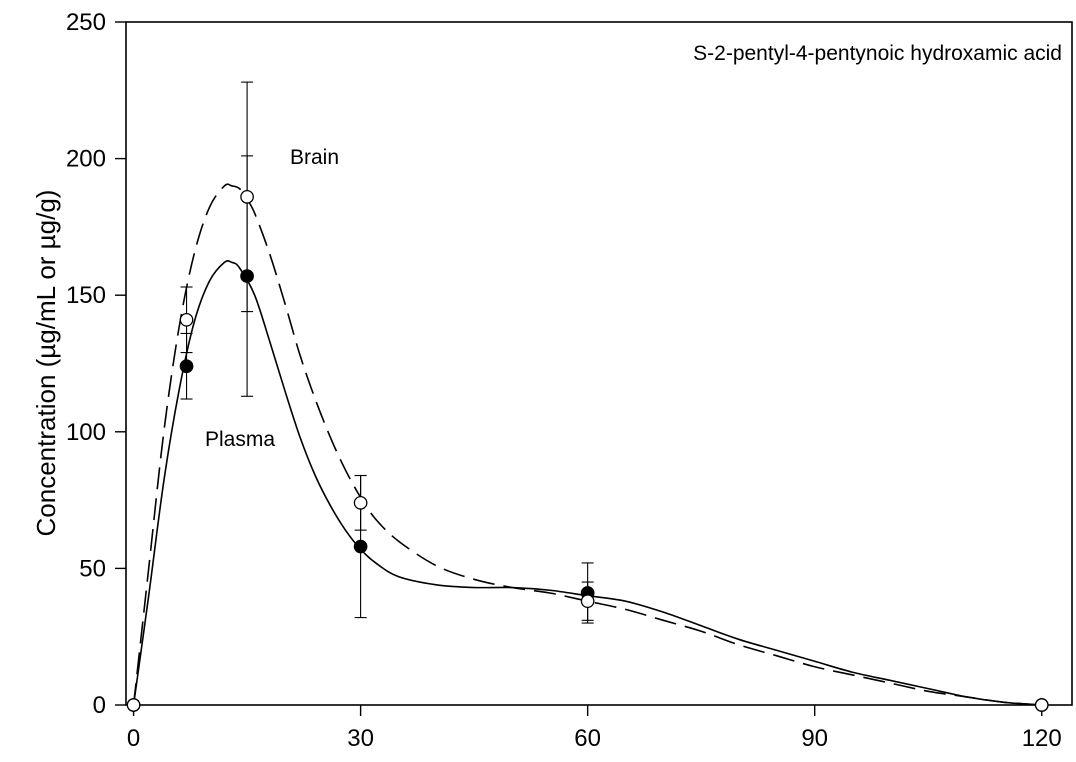 This screenshot has width=1076, height=762. I want to click on x-axis-ticks: 0 30 60 90 120, so click(594, 728).